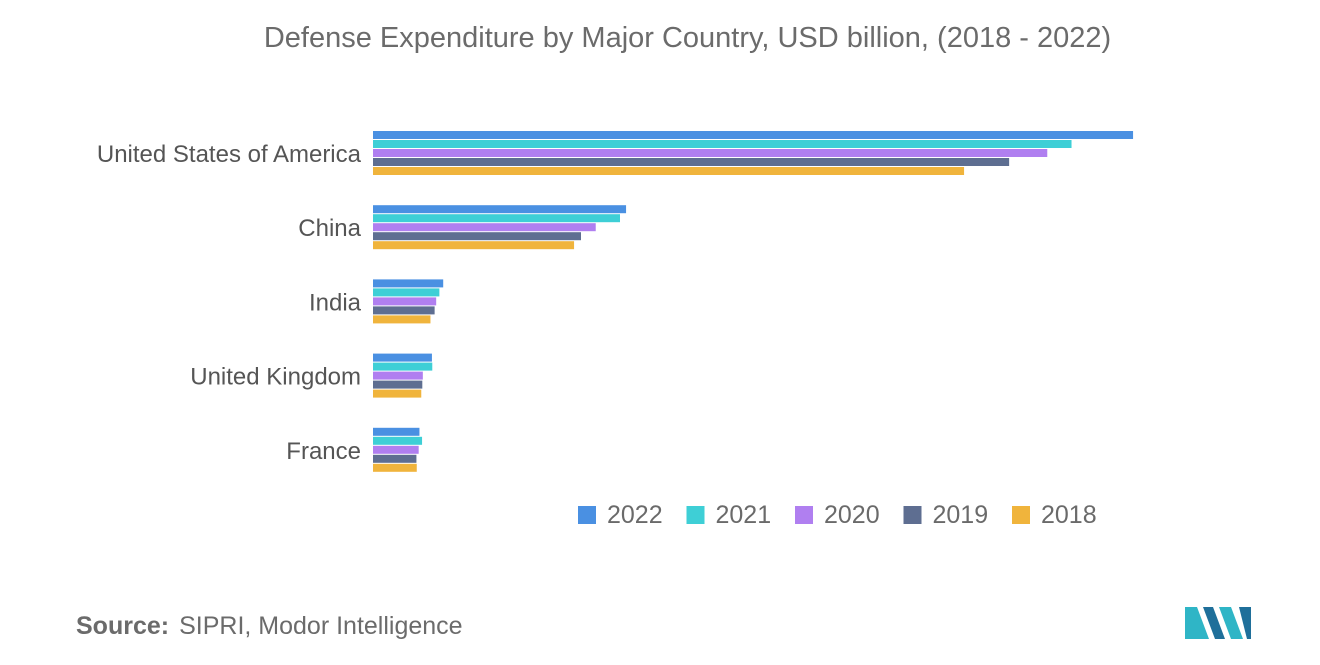  I want to click on legend-swatch-2019, so click(912, 515).